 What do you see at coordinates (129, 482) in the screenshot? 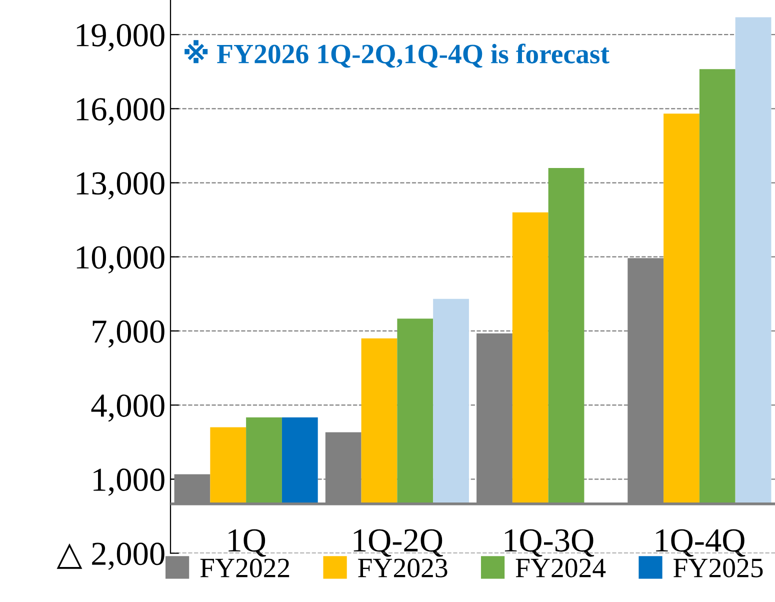
I see `y-tick-label: 1,000` at bounding box center [129, 482].